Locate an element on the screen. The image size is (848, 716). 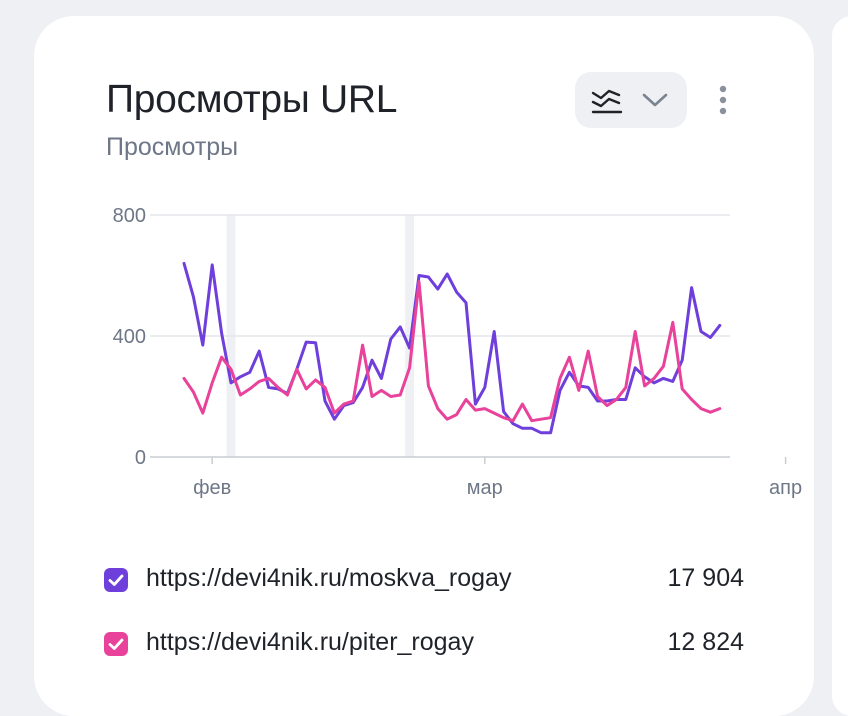
next-widget-card-edge is located at coordinates (840, 366).